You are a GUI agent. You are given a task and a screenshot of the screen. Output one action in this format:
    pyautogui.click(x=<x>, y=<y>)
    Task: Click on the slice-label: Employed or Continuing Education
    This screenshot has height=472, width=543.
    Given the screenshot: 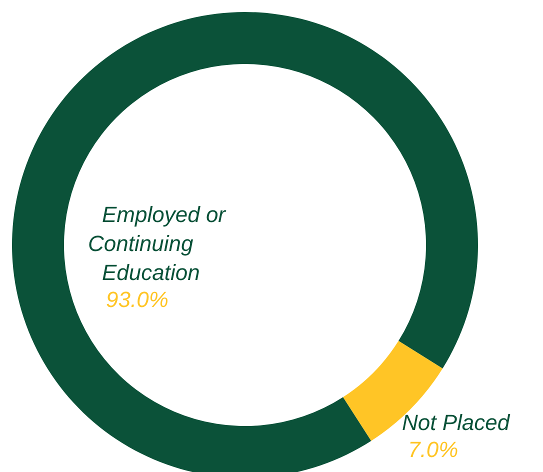 What is the action you would take?
    pyautogui.click(x=158, y=243)
    